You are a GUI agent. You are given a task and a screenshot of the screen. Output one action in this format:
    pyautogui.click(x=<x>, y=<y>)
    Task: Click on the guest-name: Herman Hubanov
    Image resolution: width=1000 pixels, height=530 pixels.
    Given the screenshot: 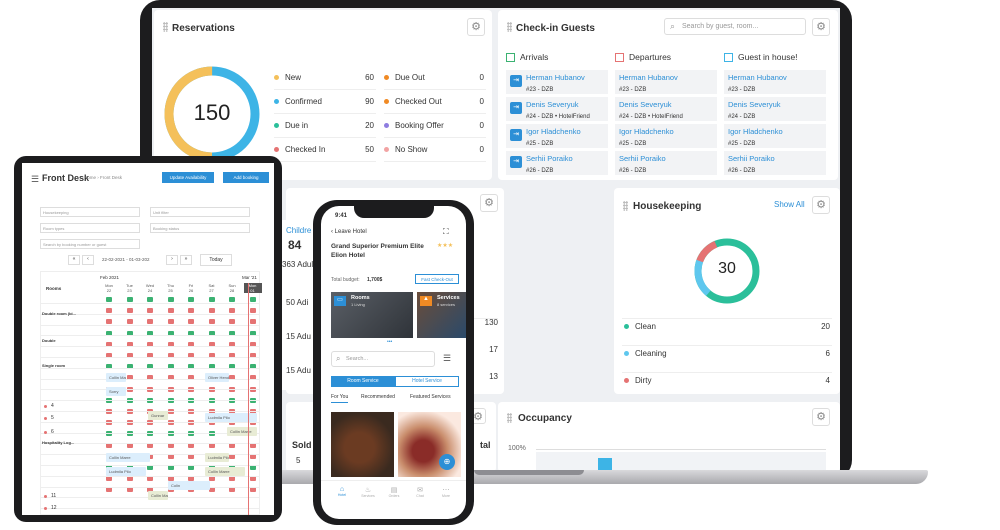 What is the action you would take?
    pyautogui.click(x=555, y=77)
    